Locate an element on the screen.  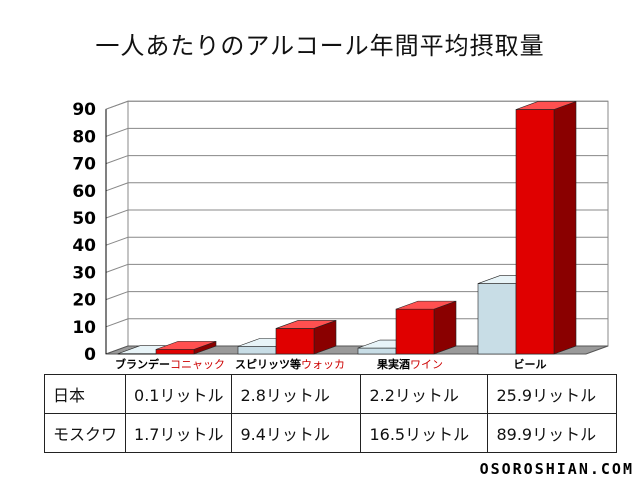
y-tick-label: 40 is located at coordinates (84, 246).